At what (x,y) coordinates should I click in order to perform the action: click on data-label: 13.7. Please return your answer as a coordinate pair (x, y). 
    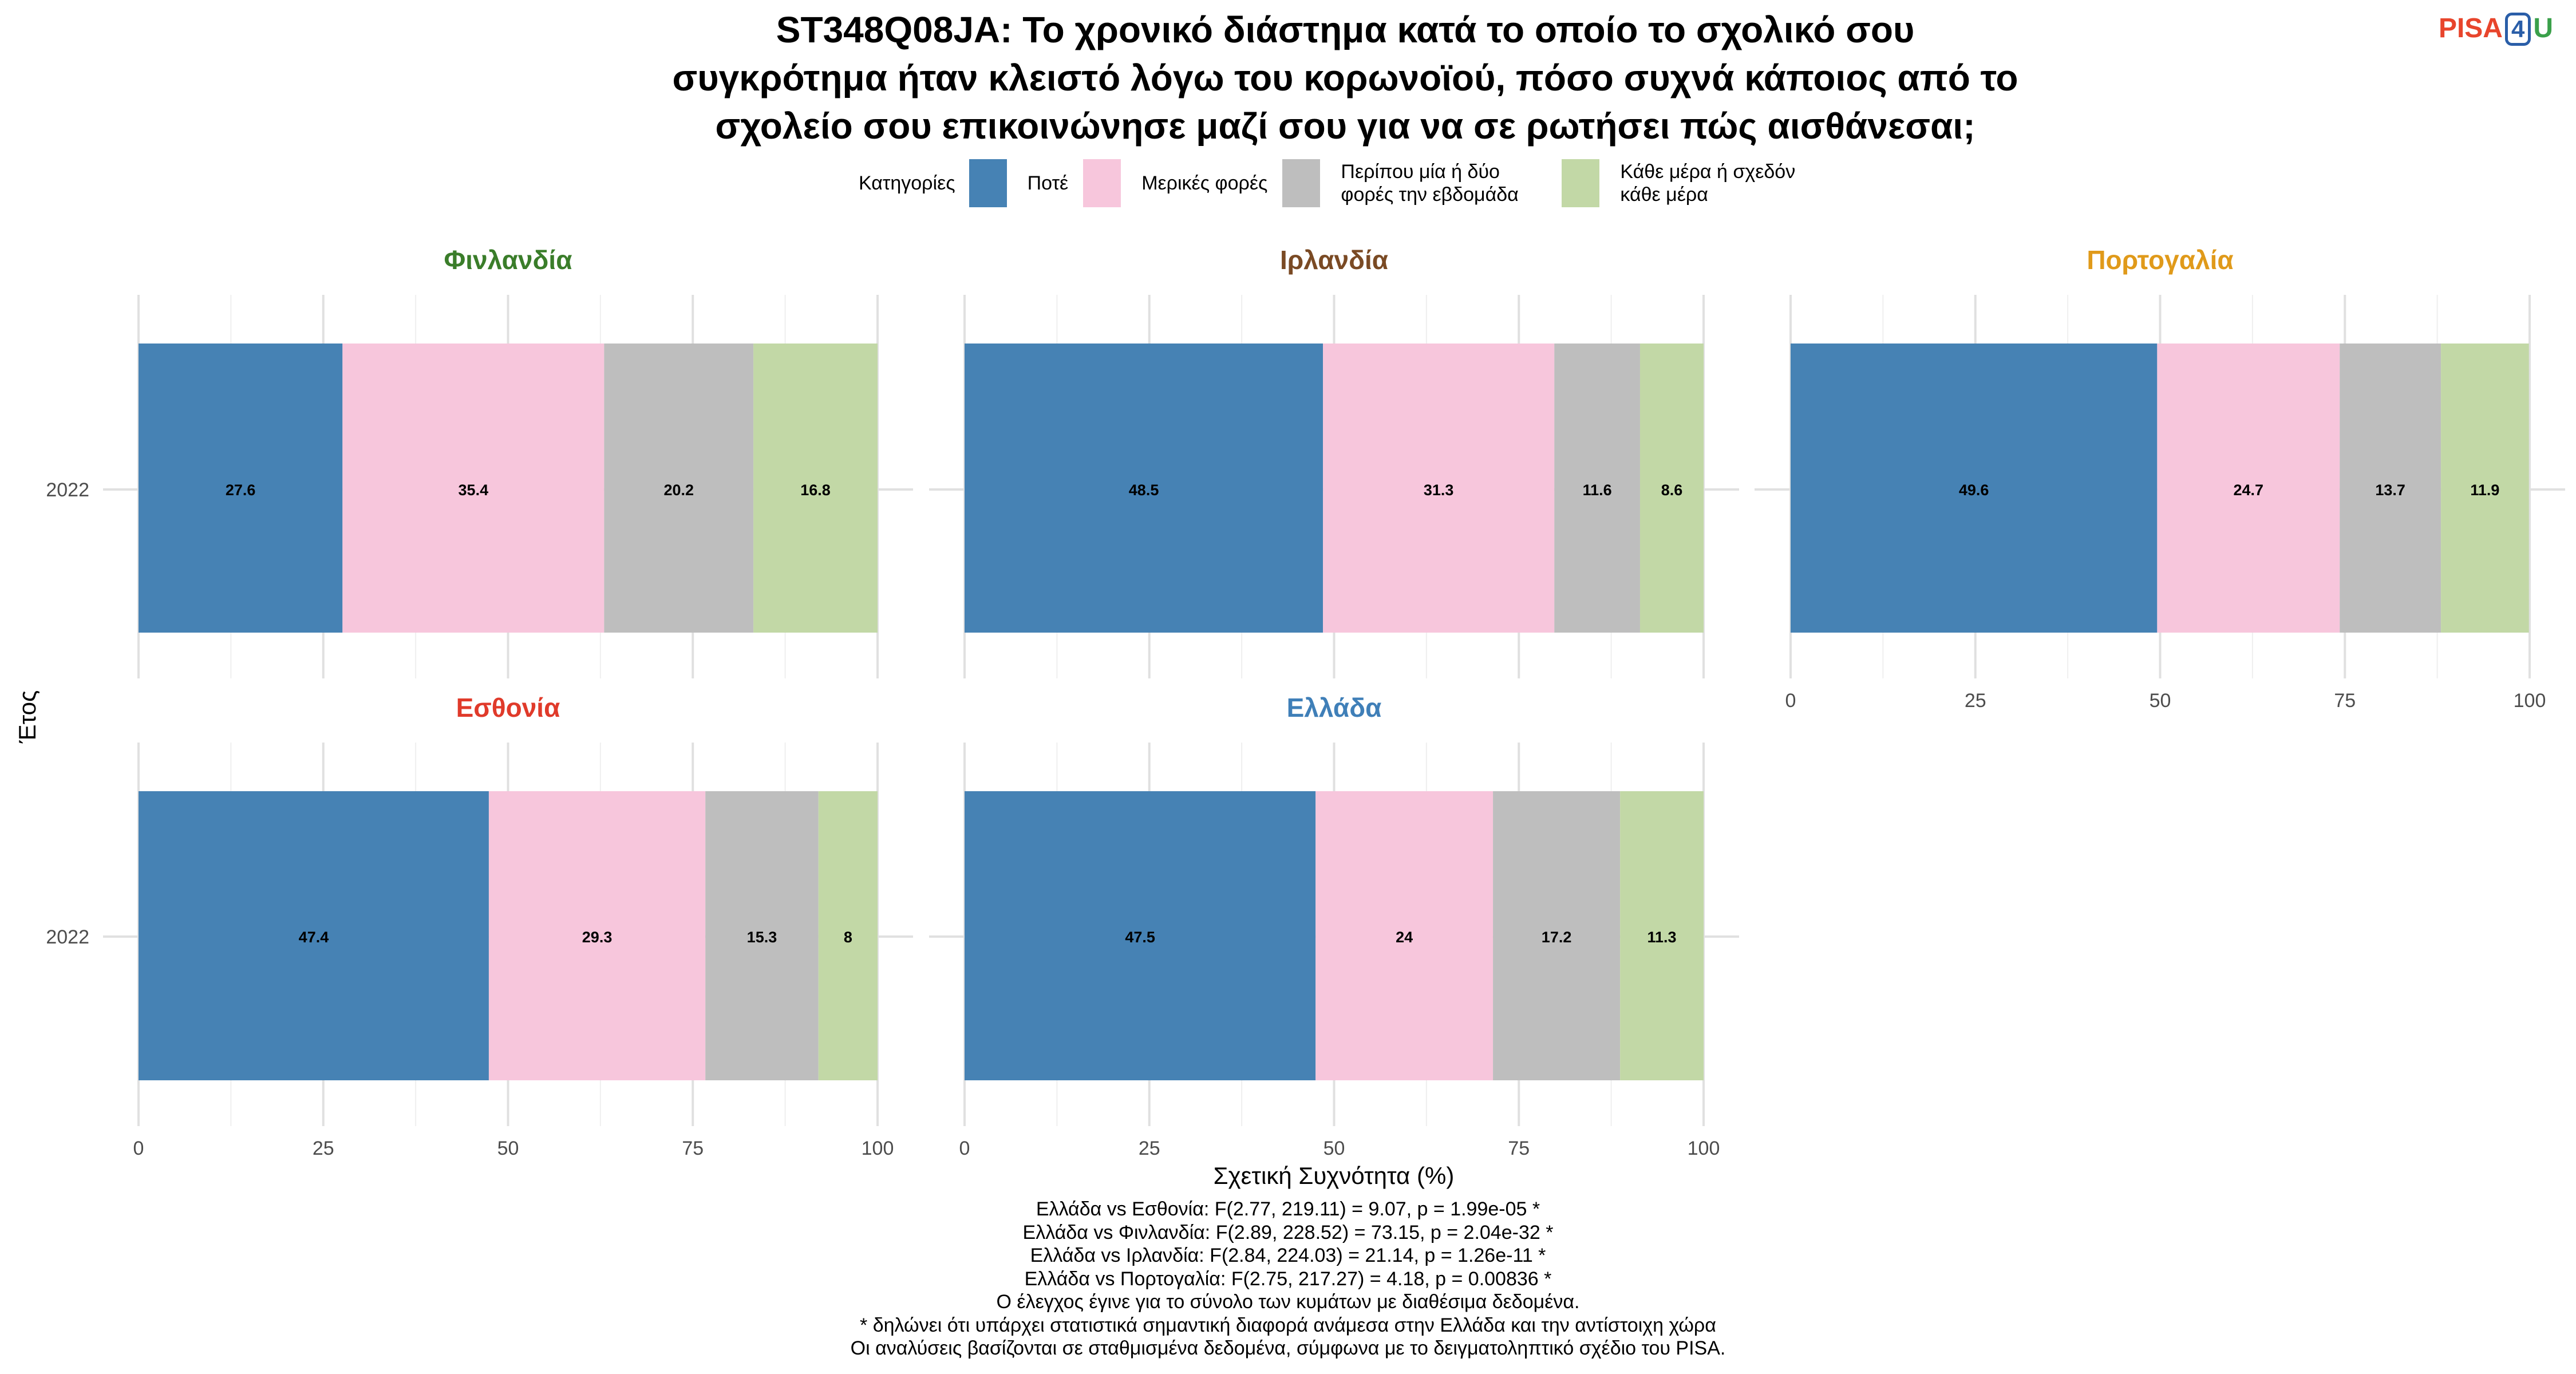
    Looking at the image, I should click on (2390, 490).